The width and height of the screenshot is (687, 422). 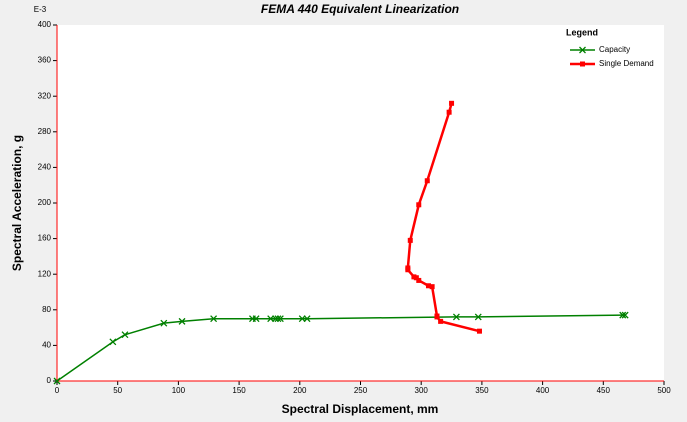 I want to click on x-tick-label: 300, so click(x=422, y=390).